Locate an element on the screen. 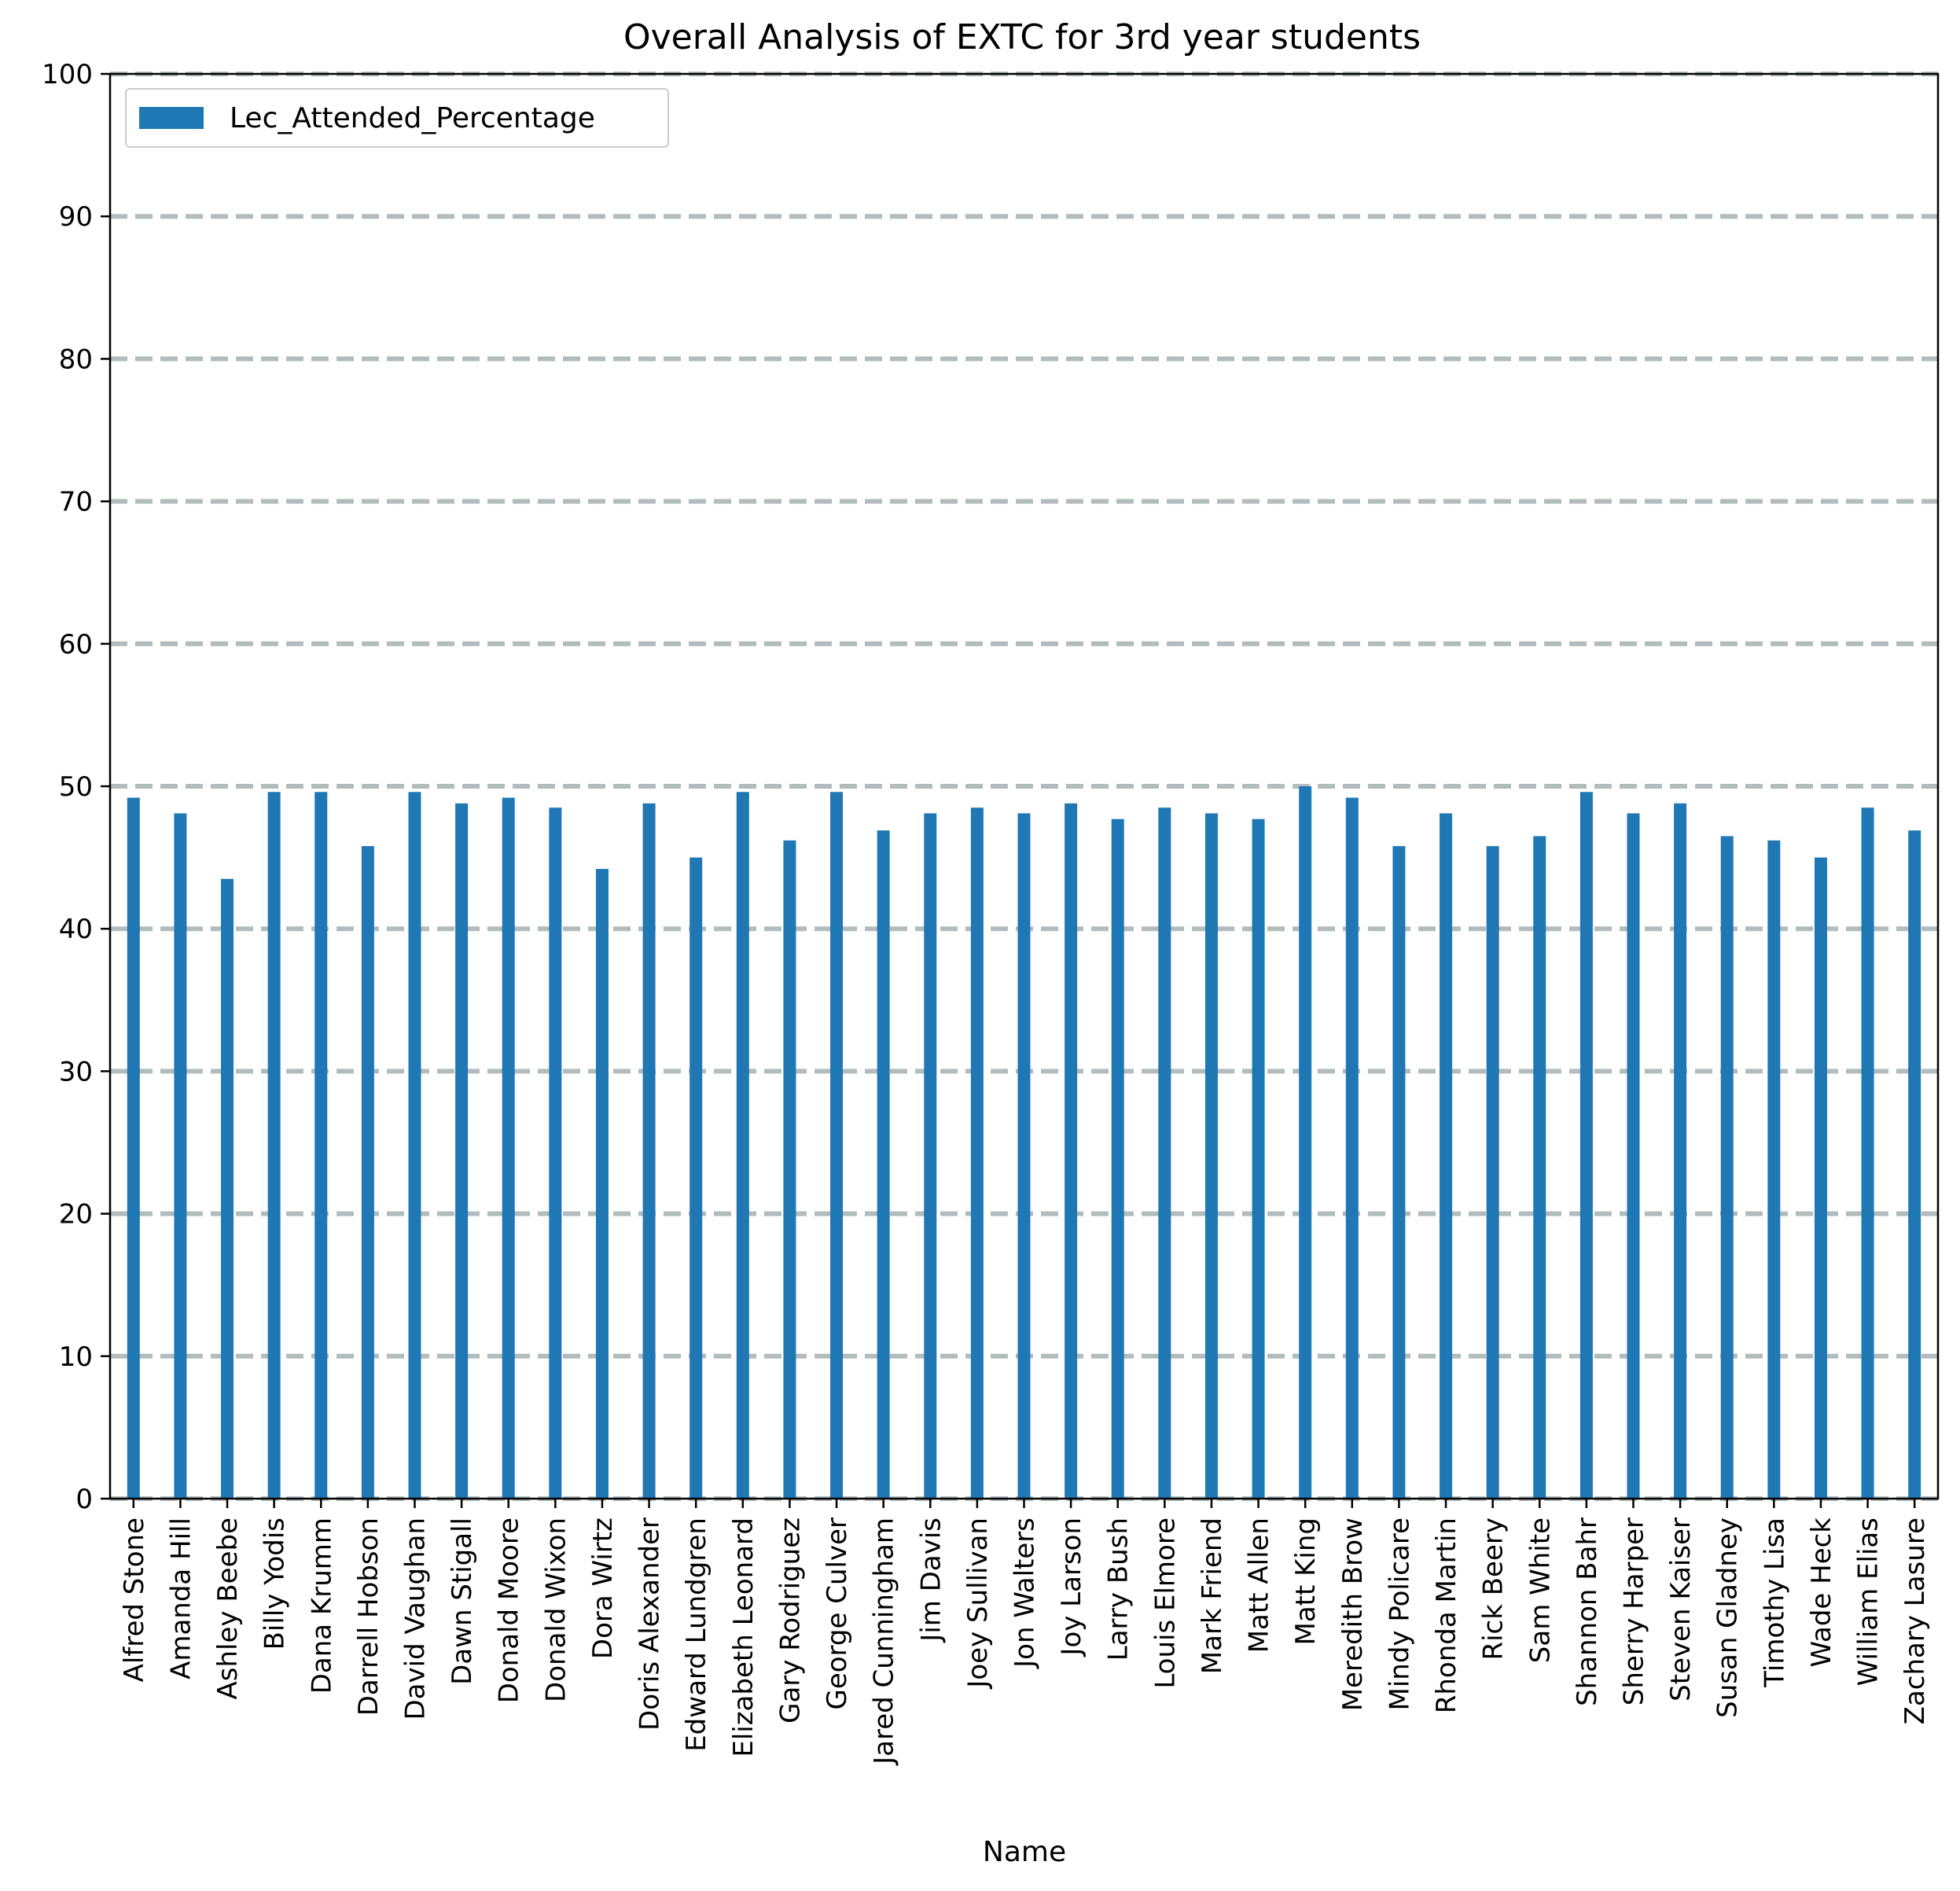 This screenshot has height=1891, width=1960. y-tick-label: 60 is located at coordinates (76, 644).